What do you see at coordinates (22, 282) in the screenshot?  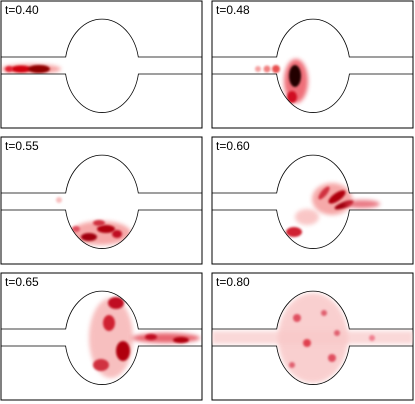 I see `panel-label: t=0.65` at bounding box center [22, 282].